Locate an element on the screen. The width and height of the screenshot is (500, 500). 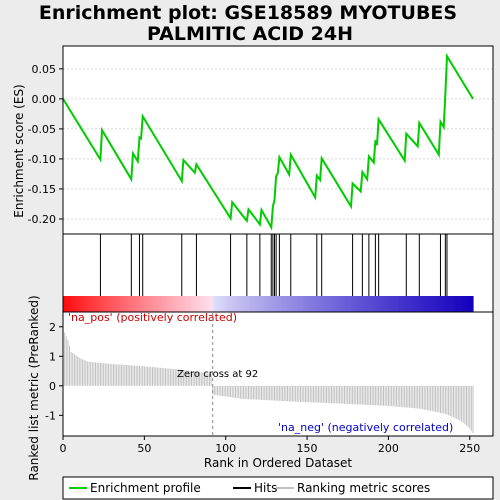
es-y-axis: 0.05 0.00 -0.05 -0.10 -0.15 -0.20 is located at coordinates (45, 144).